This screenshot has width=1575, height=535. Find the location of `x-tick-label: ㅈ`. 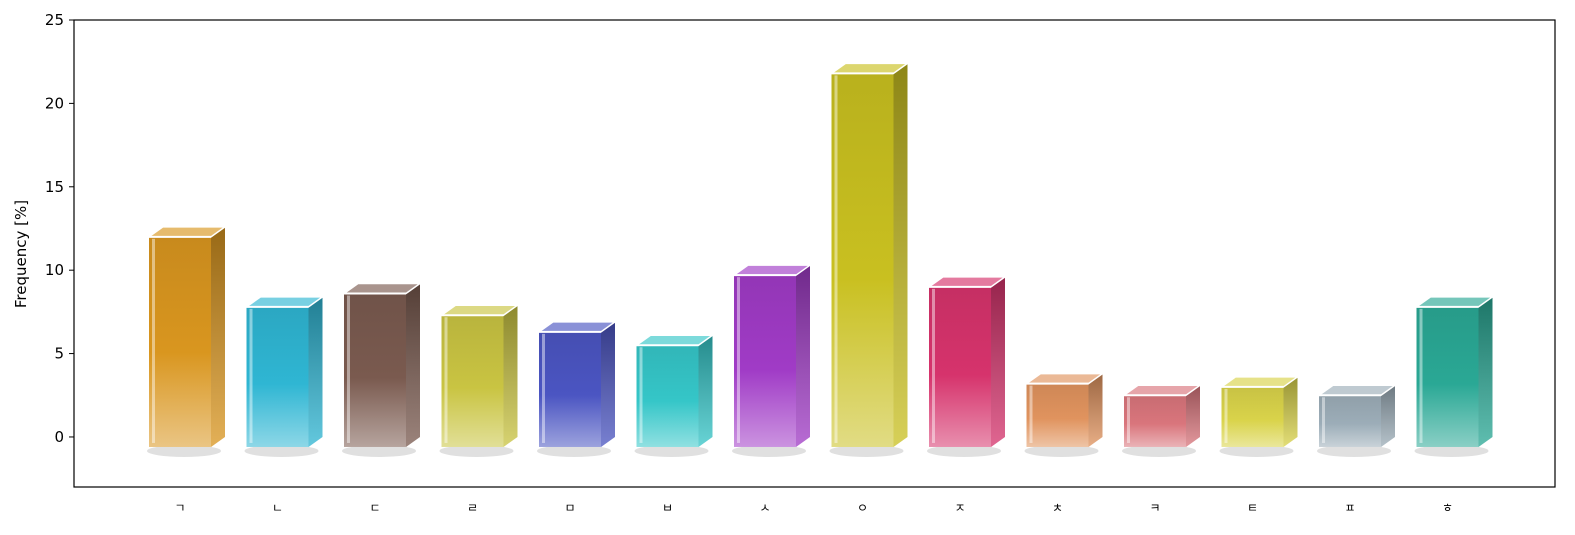

x-tick-label: ㅈ is located at coordinates (959, 508).